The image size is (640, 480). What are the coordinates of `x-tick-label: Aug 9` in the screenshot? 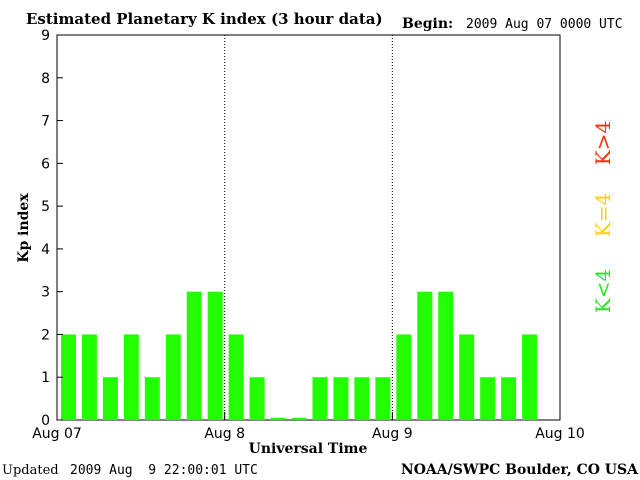 It's located at (392, 434).